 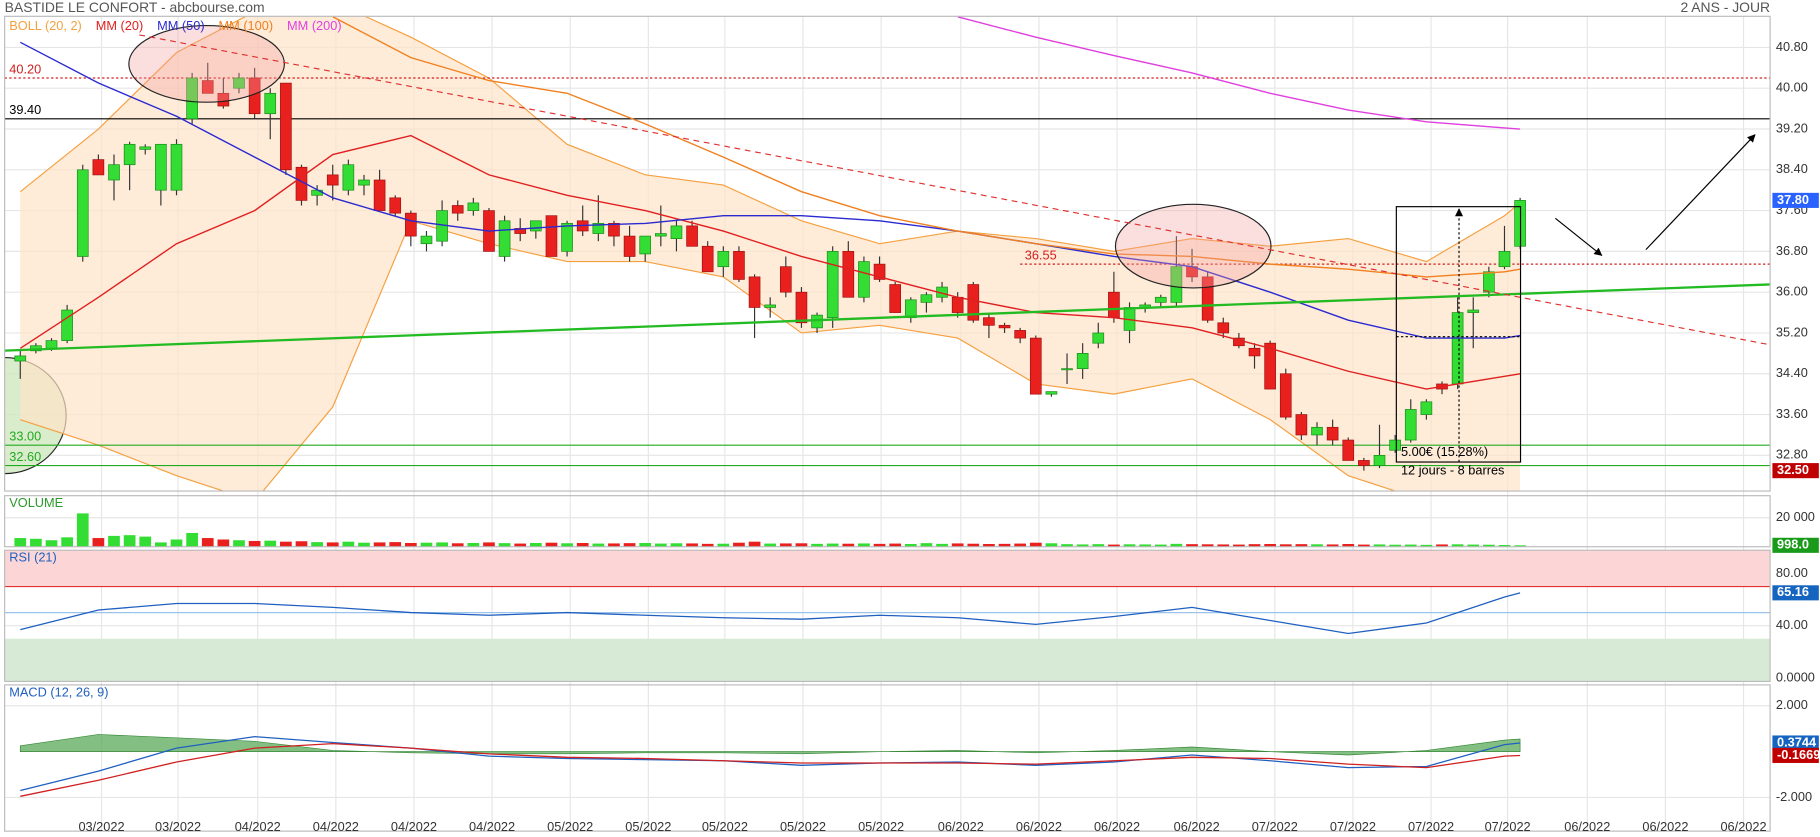 I want to click on panel, so click(x=770, y=765).